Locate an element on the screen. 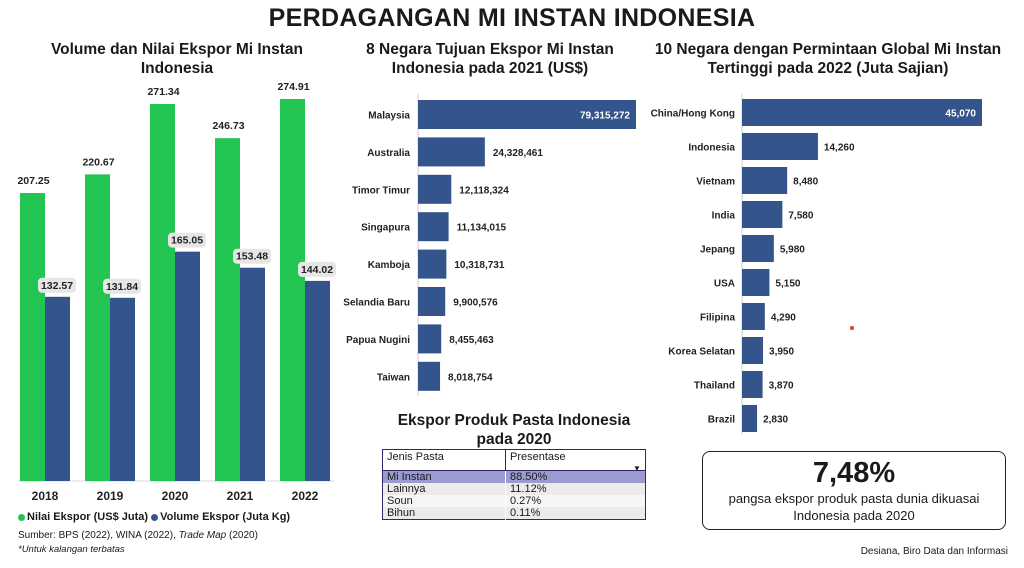  data-label-volume: 153.48 is located at coordinates (252, 257).